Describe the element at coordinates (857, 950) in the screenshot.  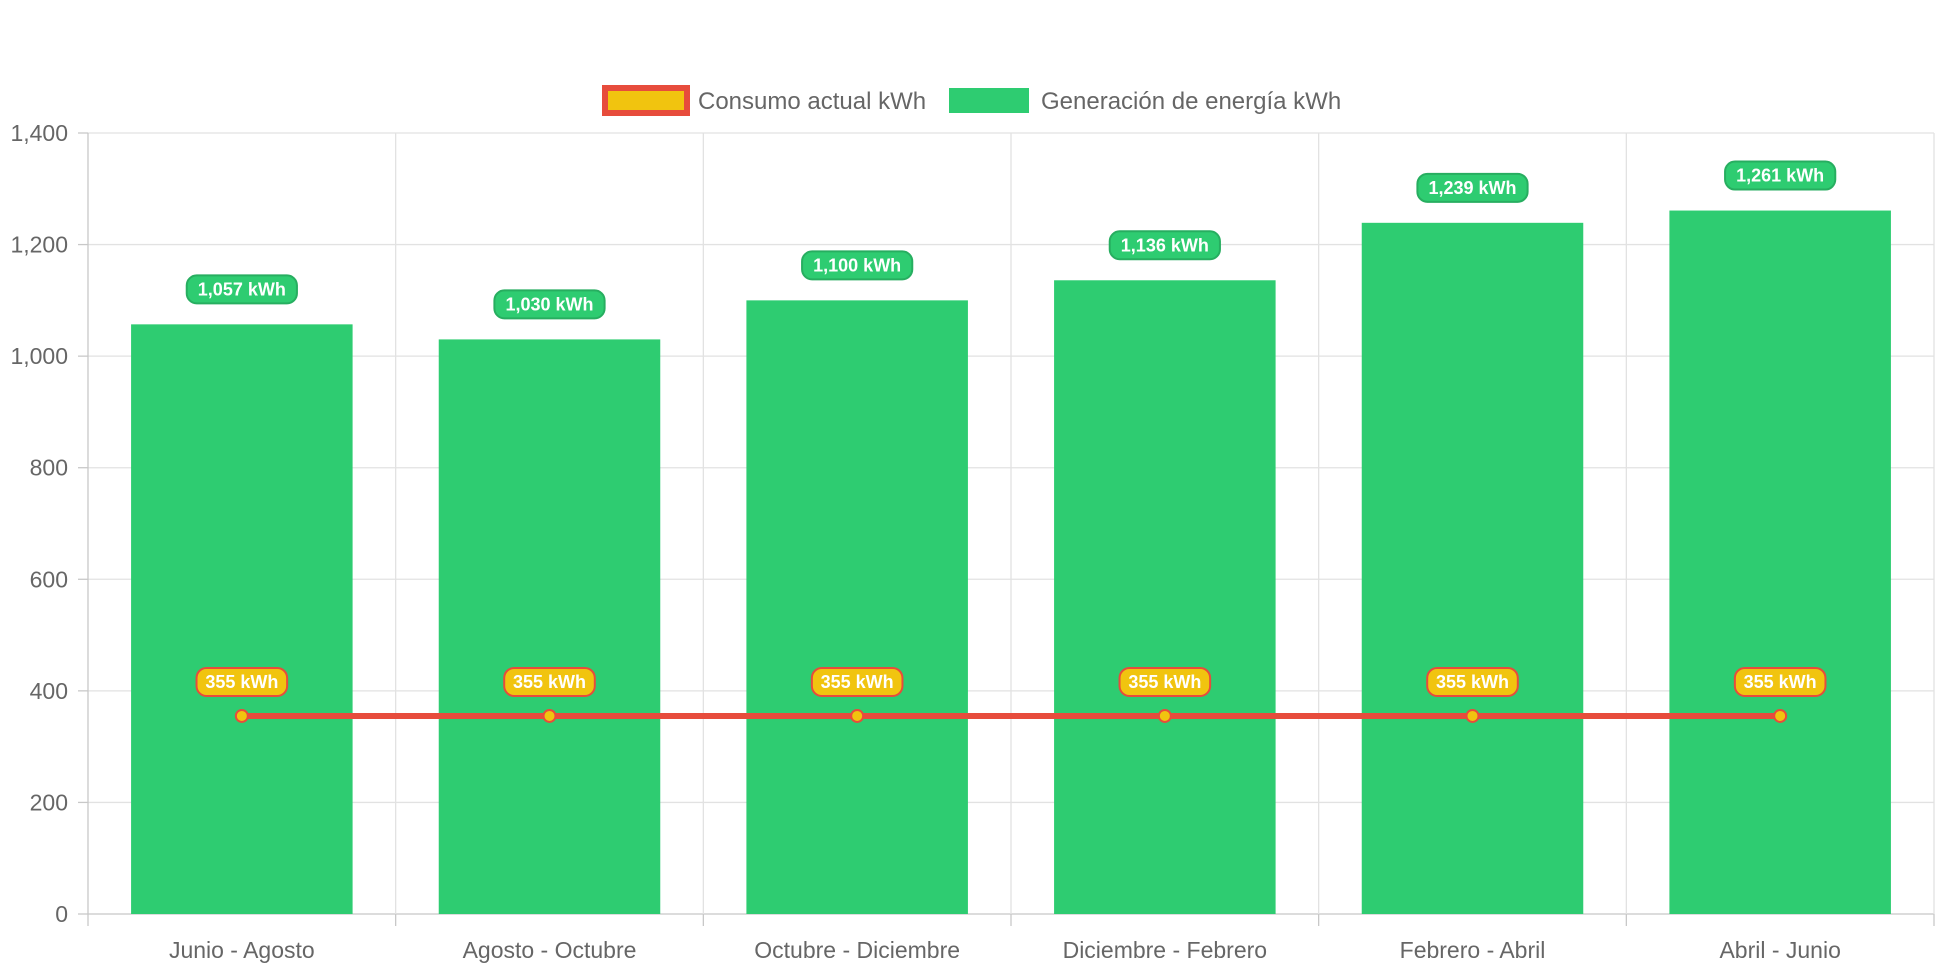
I see `x-tick-label: Octubre - Diciembre` at that location.